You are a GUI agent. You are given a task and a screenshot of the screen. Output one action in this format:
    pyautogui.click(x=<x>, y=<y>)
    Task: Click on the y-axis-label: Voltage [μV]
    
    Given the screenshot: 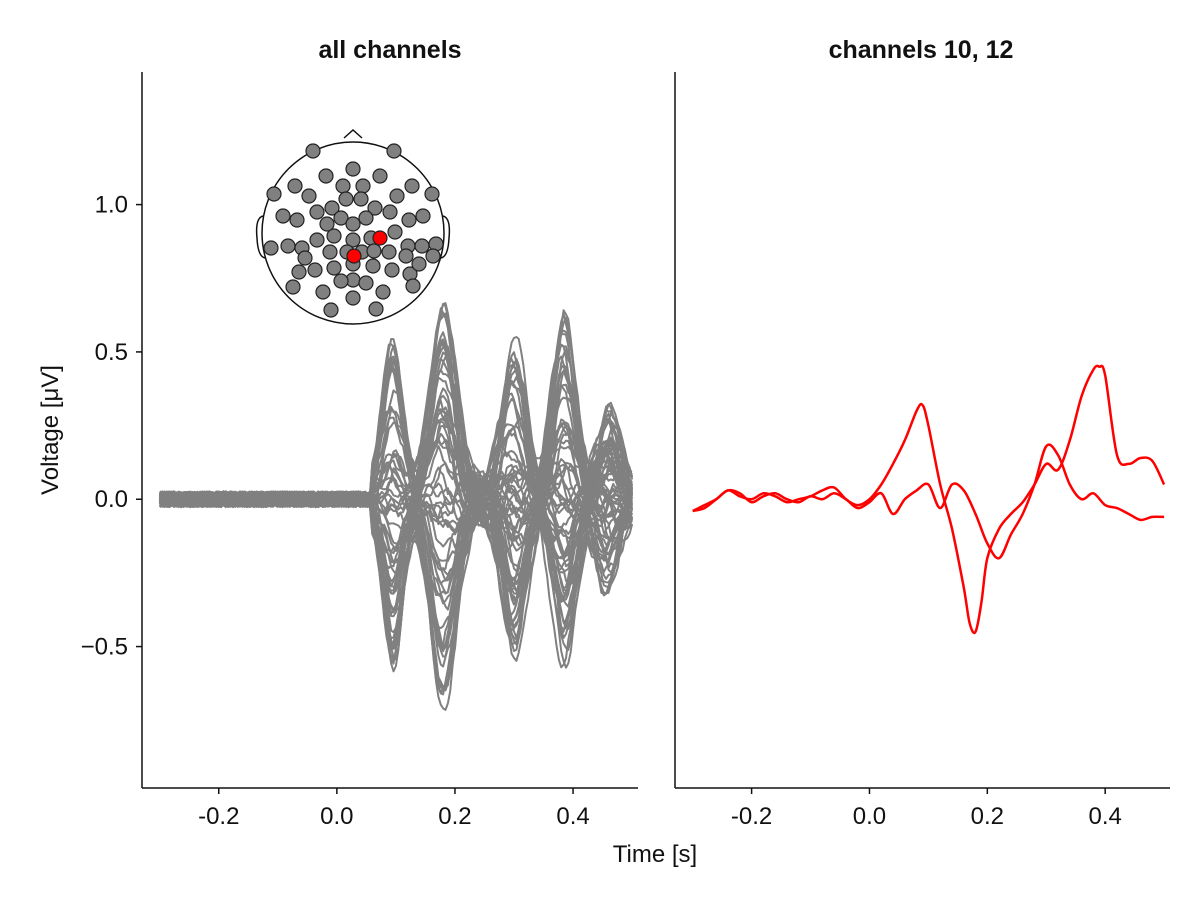 What is the action you would take?
    pyautogui.click(x=50, y=430)
    